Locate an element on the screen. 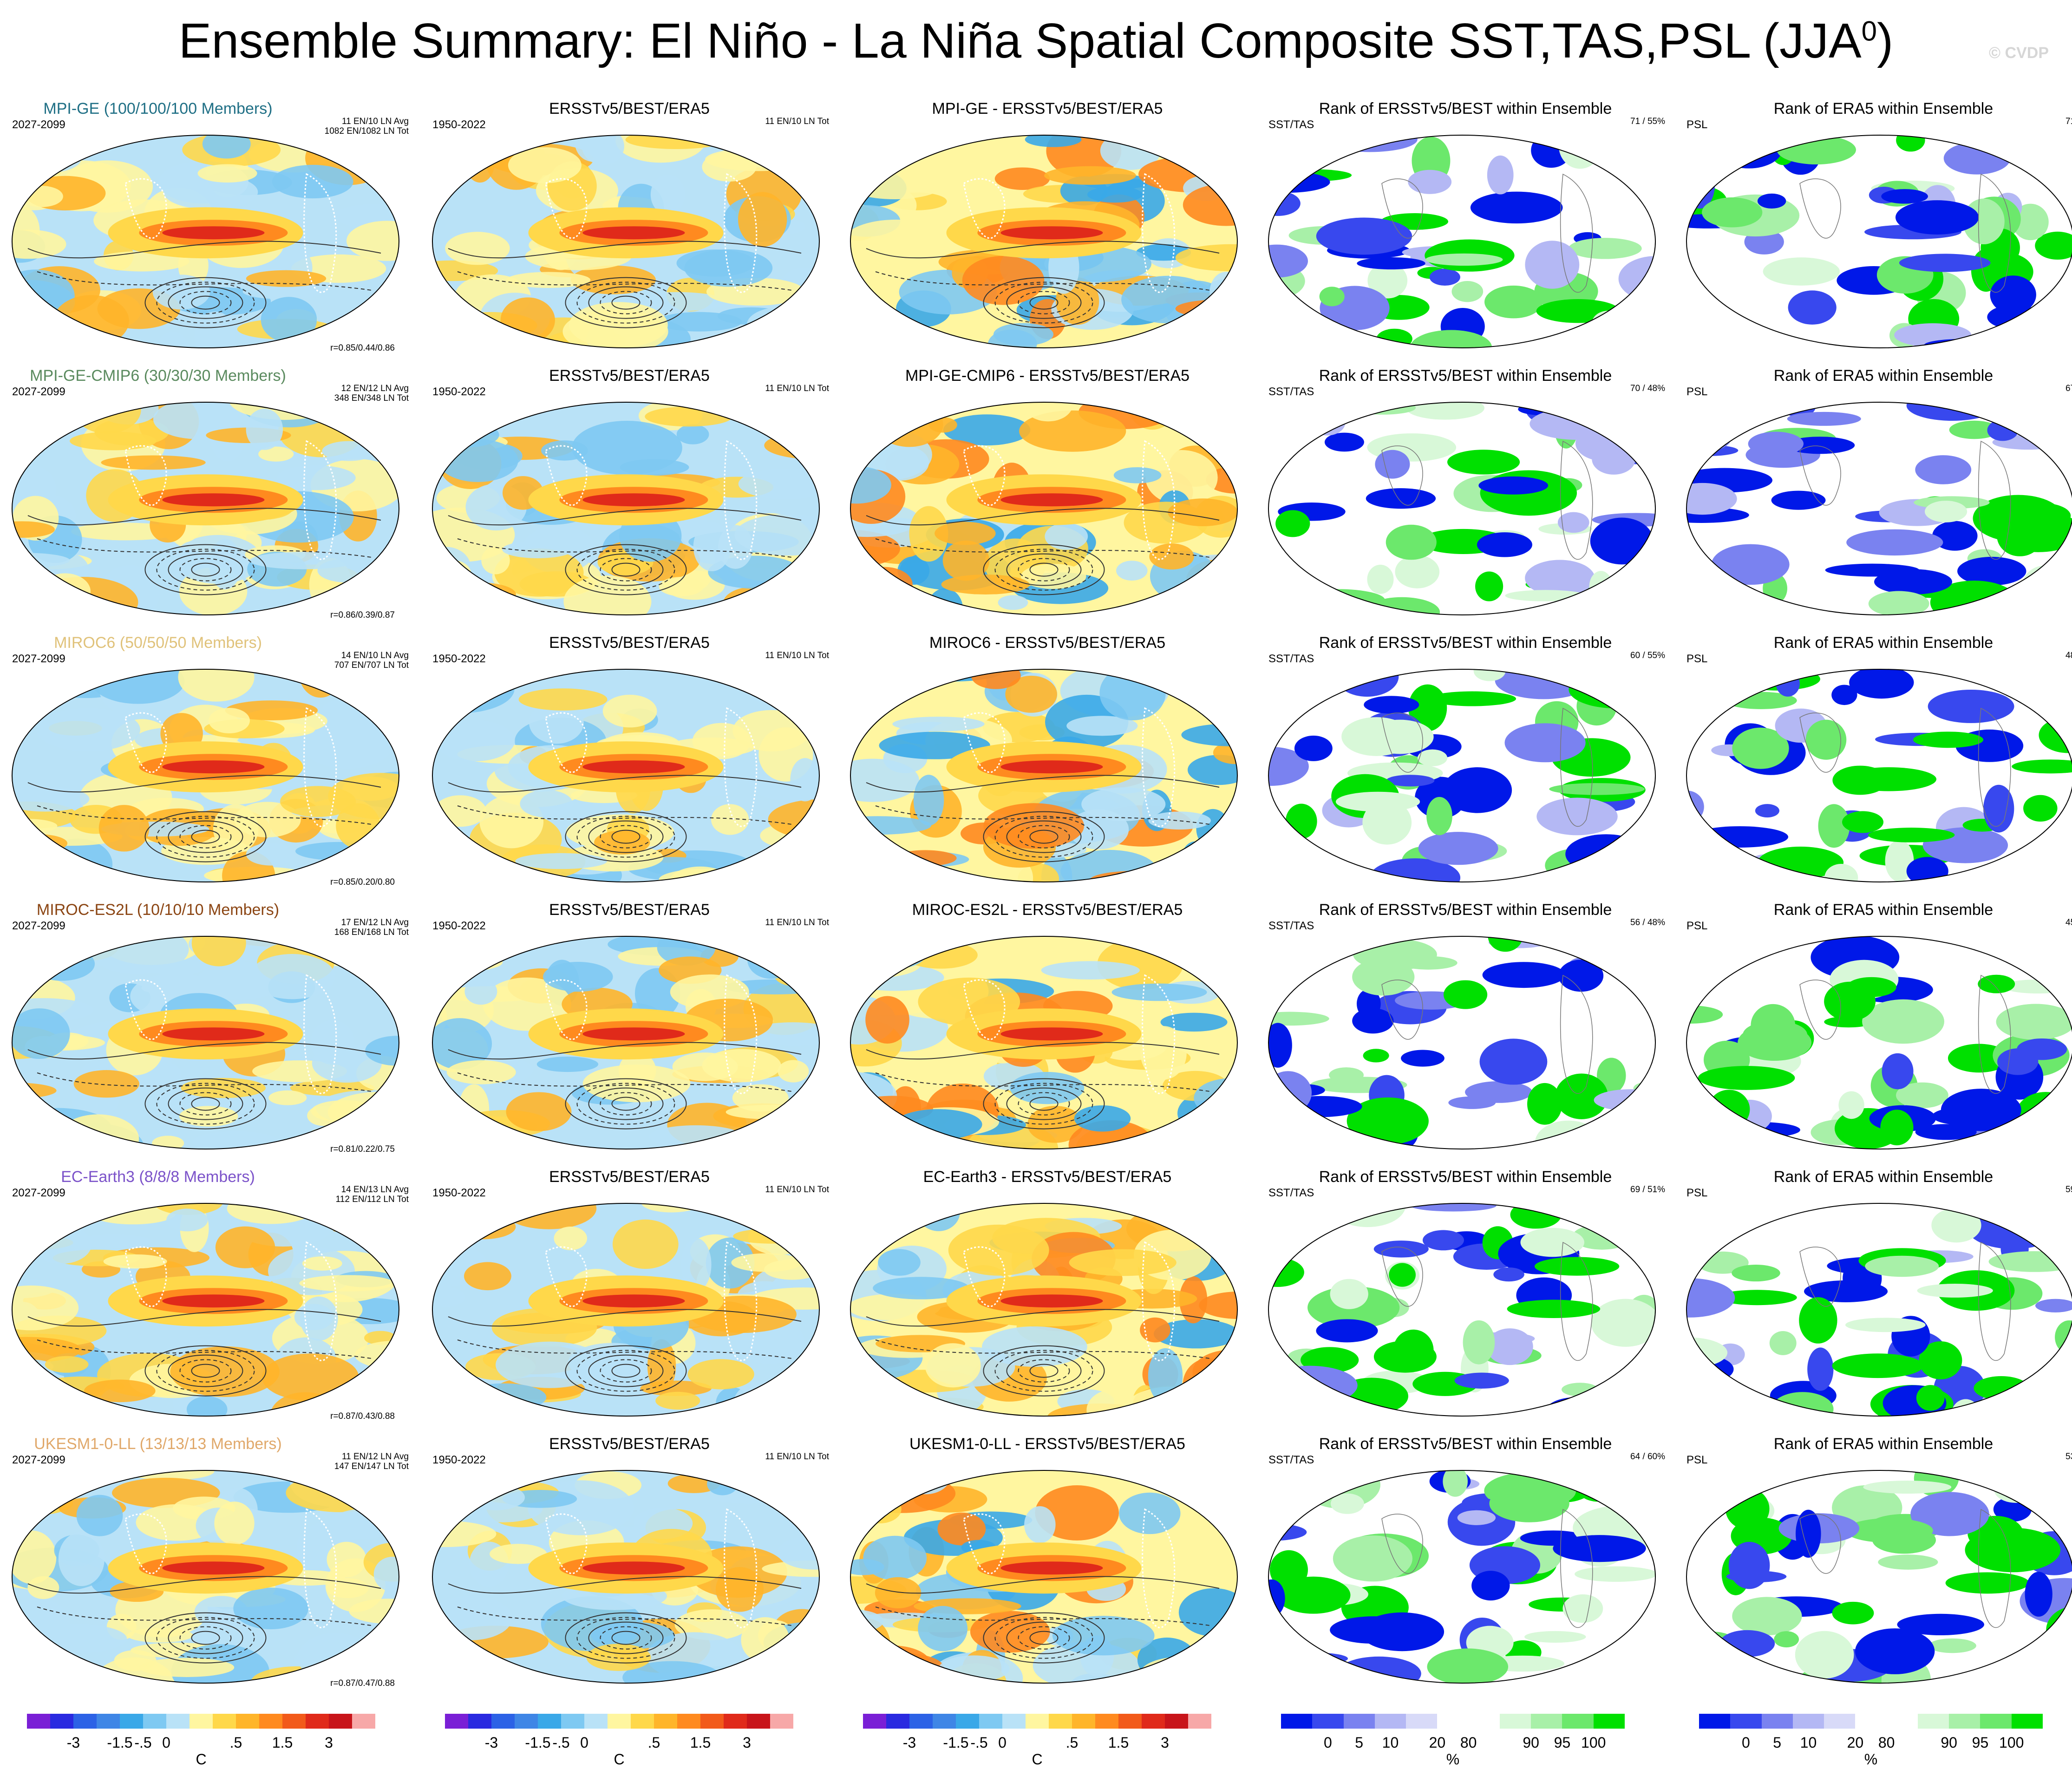 This screenshot has width=2072, height=1776. panel-rank_psl: Rank of ERA5 within Ensemble PSL 48% is located at coordinates (1875, 764).